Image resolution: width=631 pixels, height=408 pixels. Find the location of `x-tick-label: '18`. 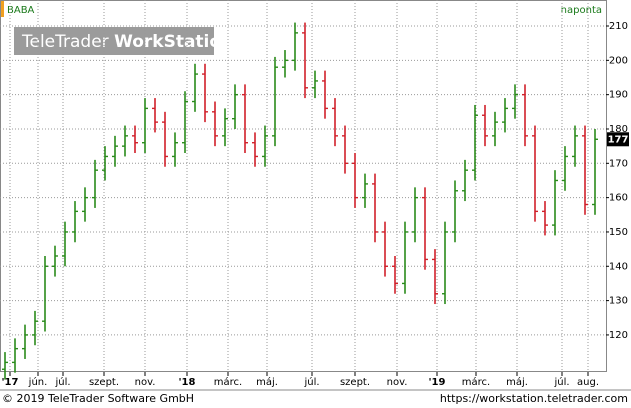

x-tick-label: '18 is located at coordinates (187, 382).